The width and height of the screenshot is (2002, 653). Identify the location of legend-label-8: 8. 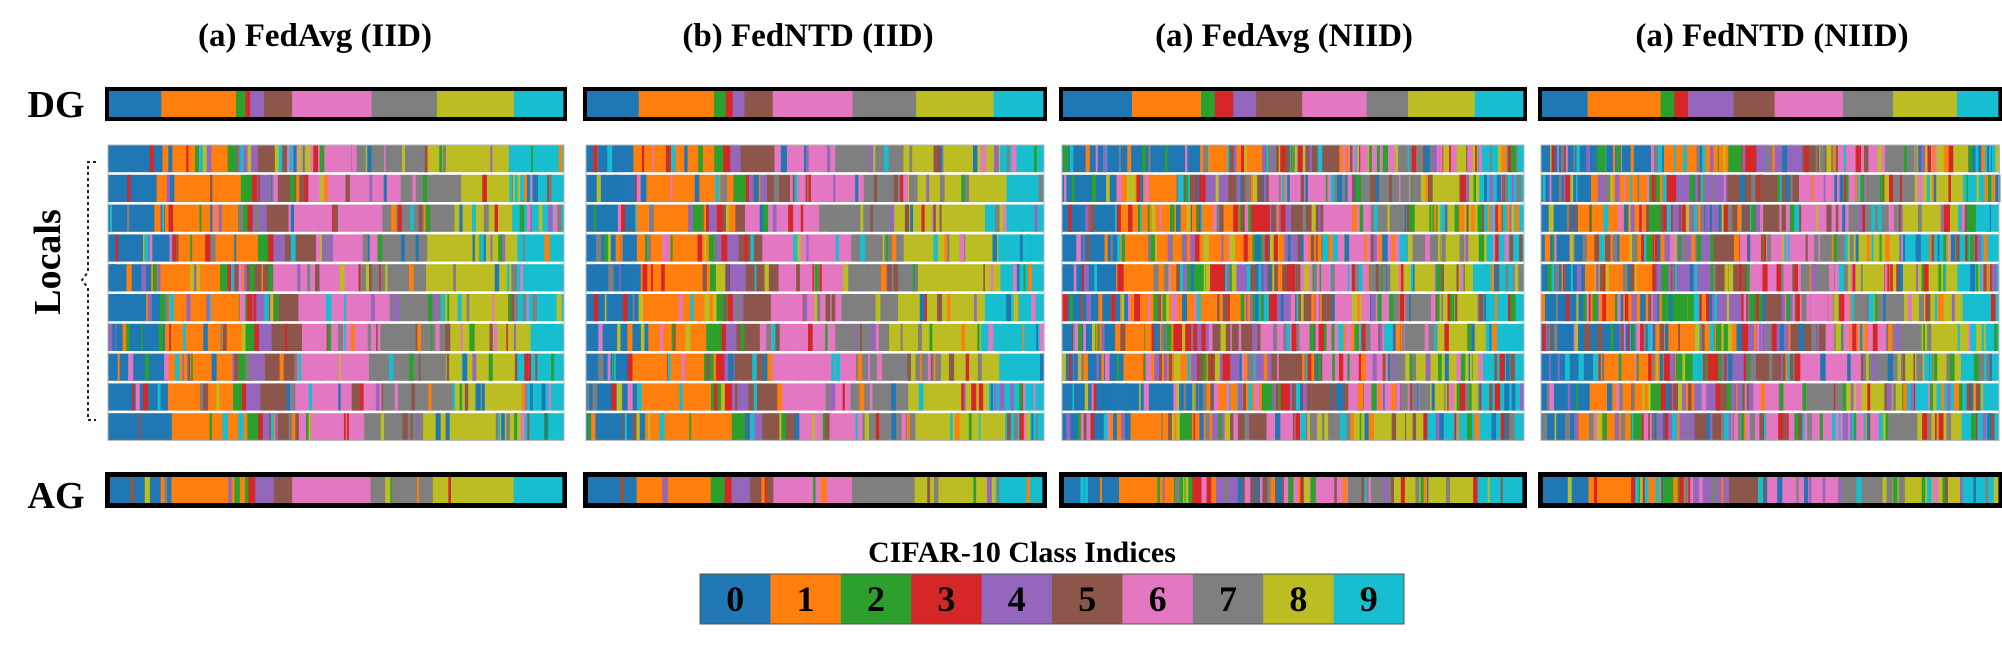
(1298, 599).